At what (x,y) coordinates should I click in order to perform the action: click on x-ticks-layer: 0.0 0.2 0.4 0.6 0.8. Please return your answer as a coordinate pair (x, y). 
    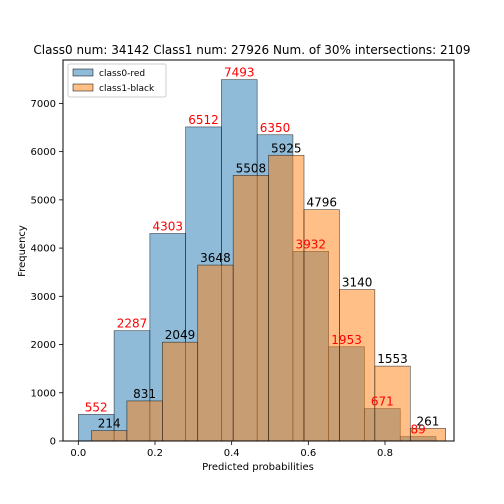
    Looking at the image, I should click on (231, 450).